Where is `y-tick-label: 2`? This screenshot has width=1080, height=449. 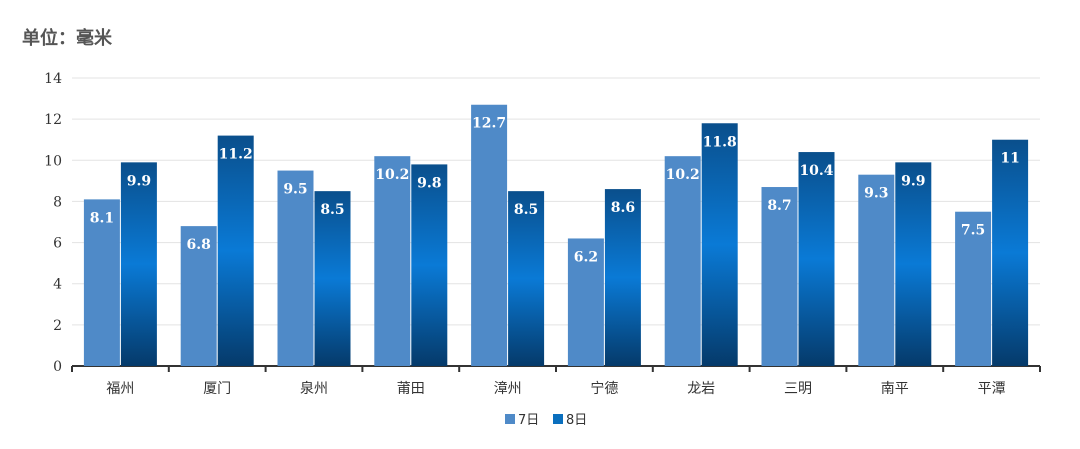 y-tick-label: 2 is located at coordinates (57, 326).